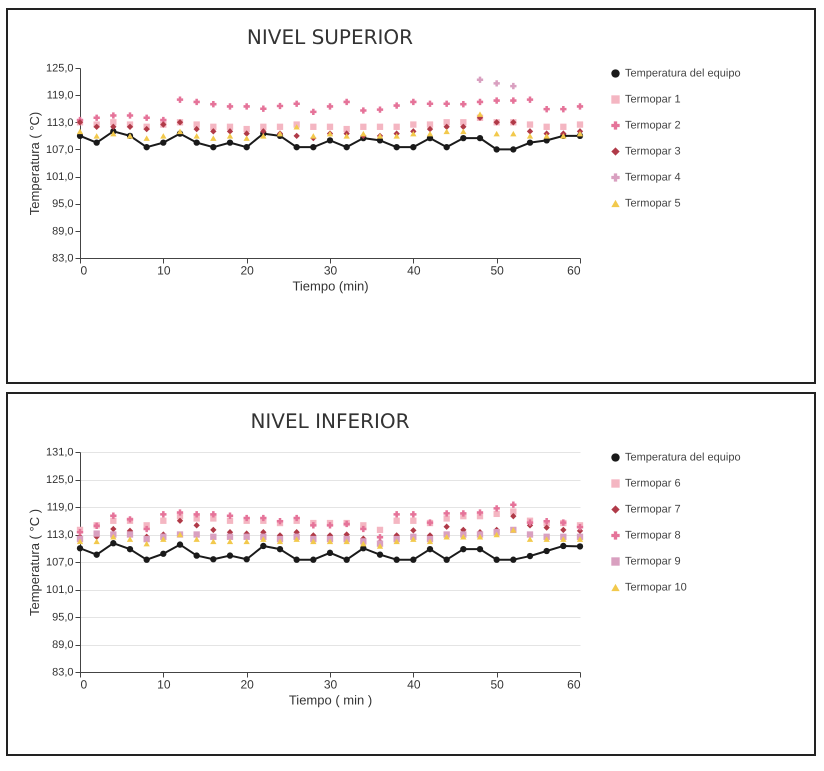 This screenshot has height=771, width=824. What do you see at coordinates (653, 562) in the screenshot?
I see `legend-label: Termopar 9` at bounding box center [653, 562].